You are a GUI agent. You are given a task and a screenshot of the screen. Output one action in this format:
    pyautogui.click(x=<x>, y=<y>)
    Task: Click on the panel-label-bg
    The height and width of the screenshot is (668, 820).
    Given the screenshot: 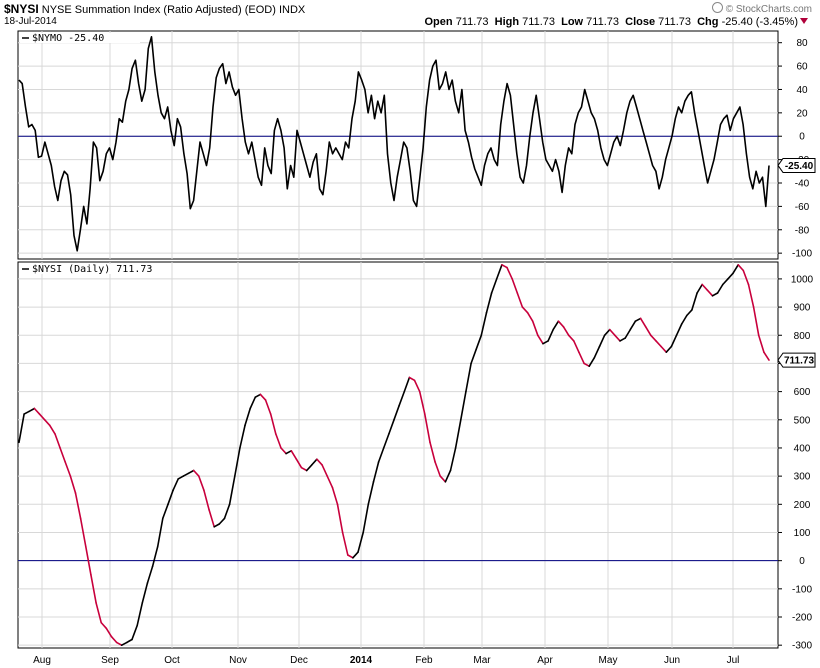 What is the action you would take?
    pyautogui.click(x=80, y=38)
    